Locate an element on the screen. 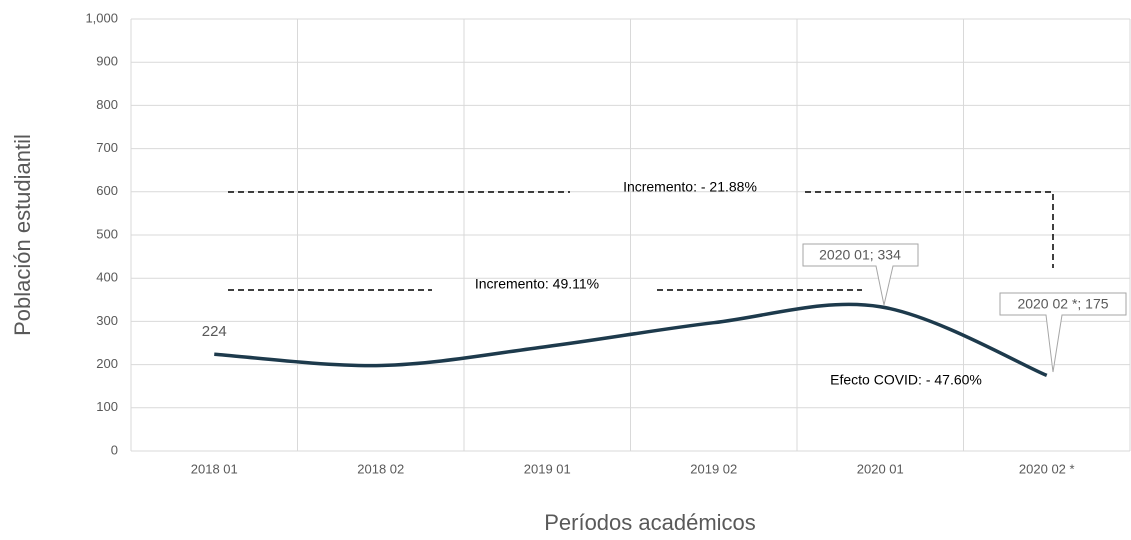 The height and width of the screenshot is (540, 1131). y-tick-label: 800 is located at coordinates (107, 104).